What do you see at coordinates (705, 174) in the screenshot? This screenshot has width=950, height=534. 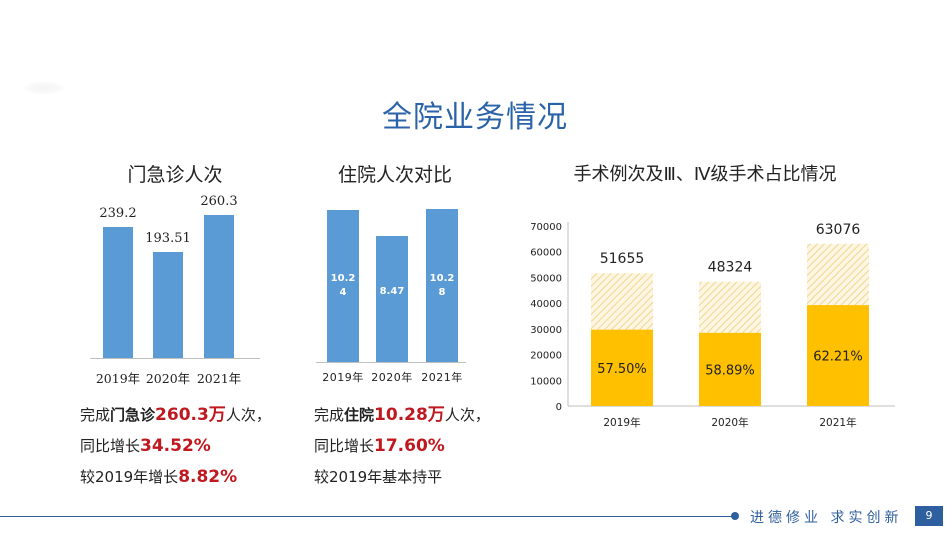 I see `surgery-chart-title: 手术例次及Ⅲ、Ⅳ级手术占比情况` at bounding box center [705, 174].